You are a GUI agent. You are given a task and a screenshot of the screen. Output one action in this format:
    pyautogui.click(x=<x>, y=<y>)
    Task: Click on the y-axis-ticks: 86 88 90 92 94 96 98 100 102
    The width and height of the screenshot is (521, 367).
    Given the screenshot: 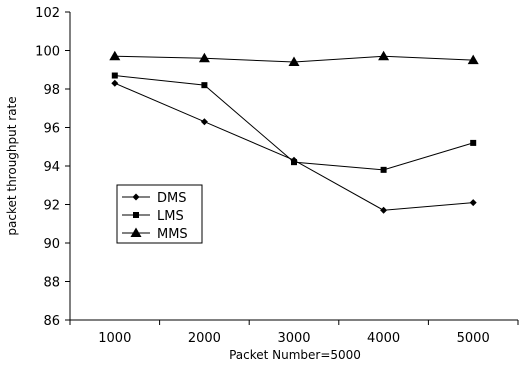 What is the action you would take?
    pyautogui.click(x=52, y=167)
    